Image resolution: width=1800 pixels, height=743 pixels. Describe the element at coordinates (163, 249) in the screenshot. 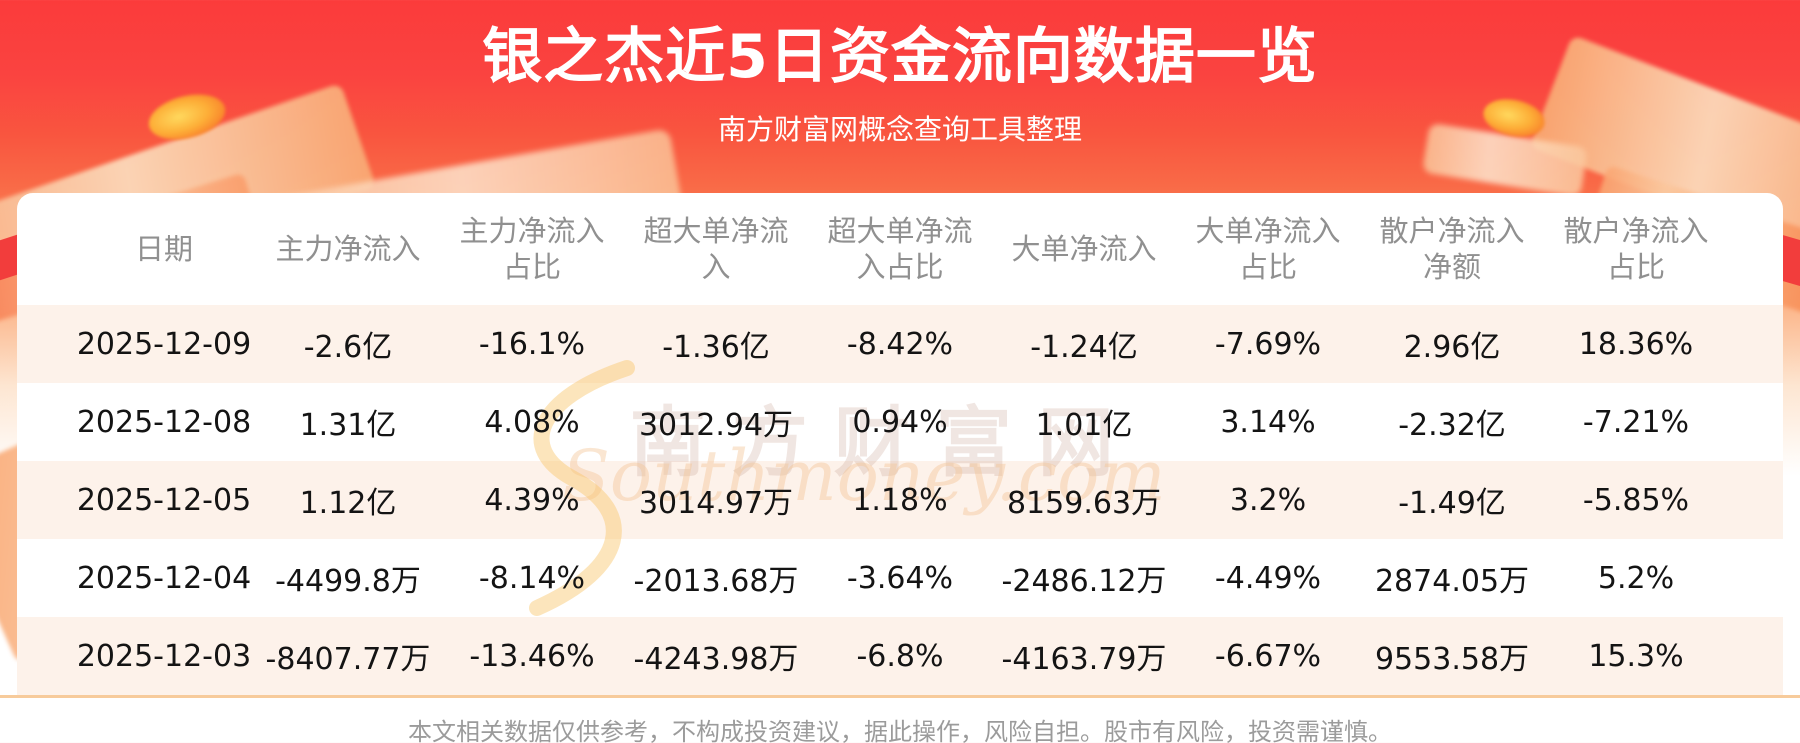

I see `column-header: 日期` at that location.